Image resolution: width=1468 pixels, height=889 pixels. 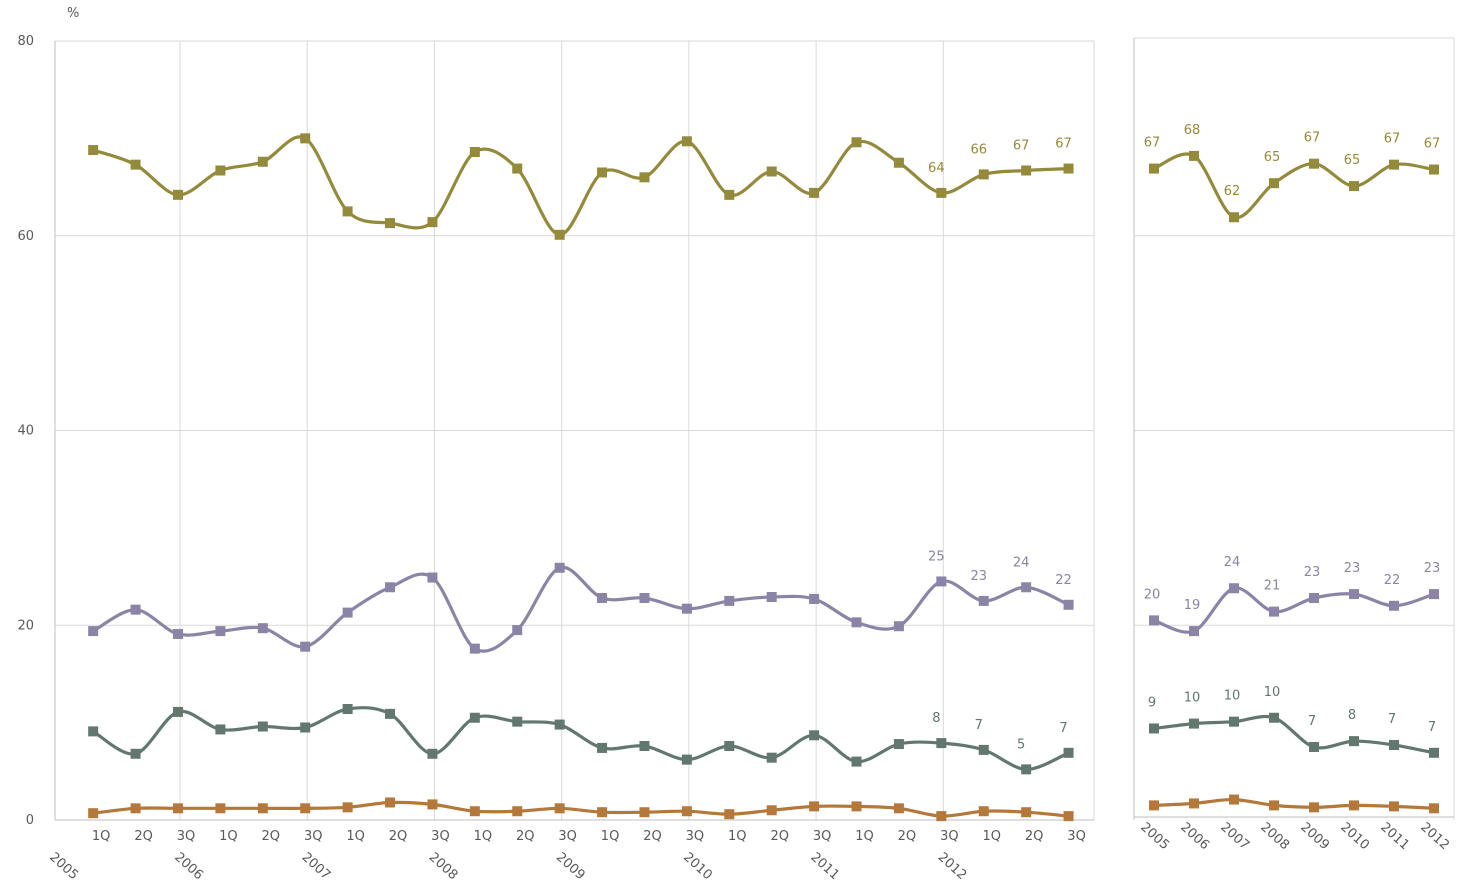 I want to click on x-year-label: 2012, so click(x=1434, y=836).